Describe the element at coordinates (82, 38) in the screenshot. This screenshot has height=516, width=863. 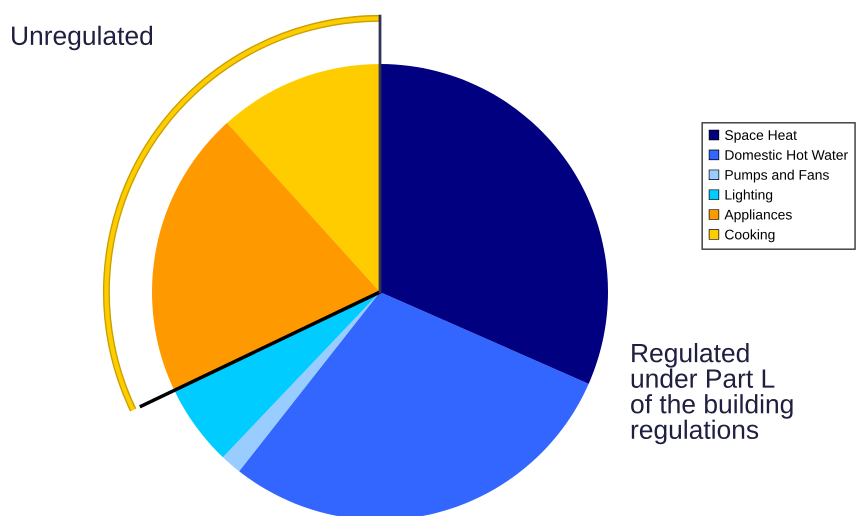
I see `text: Unregulated` at that location.